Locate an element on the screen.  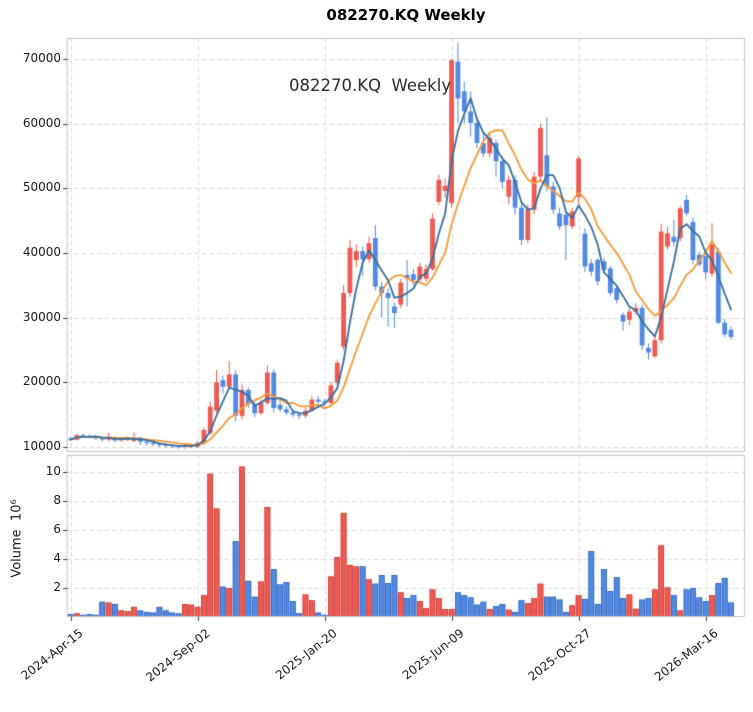
price-tick-label: 10000 is located at coordinates (41, 445).